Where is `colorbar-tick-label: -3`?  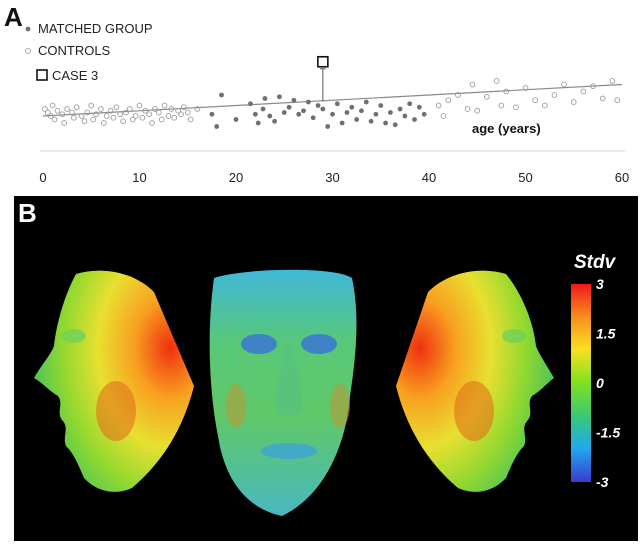
colorbar-tick-label: -3 is located at coordinates (602, 482).